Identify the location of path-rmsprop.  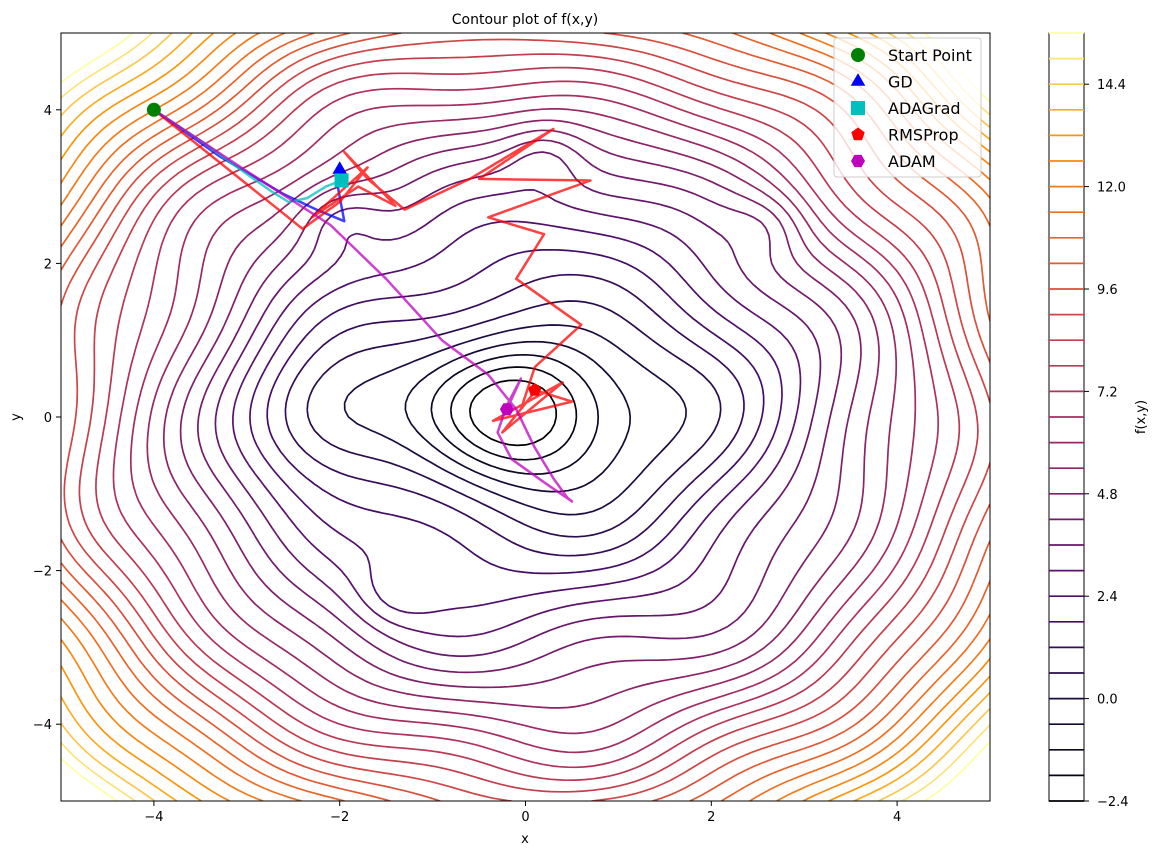
(372, 271).